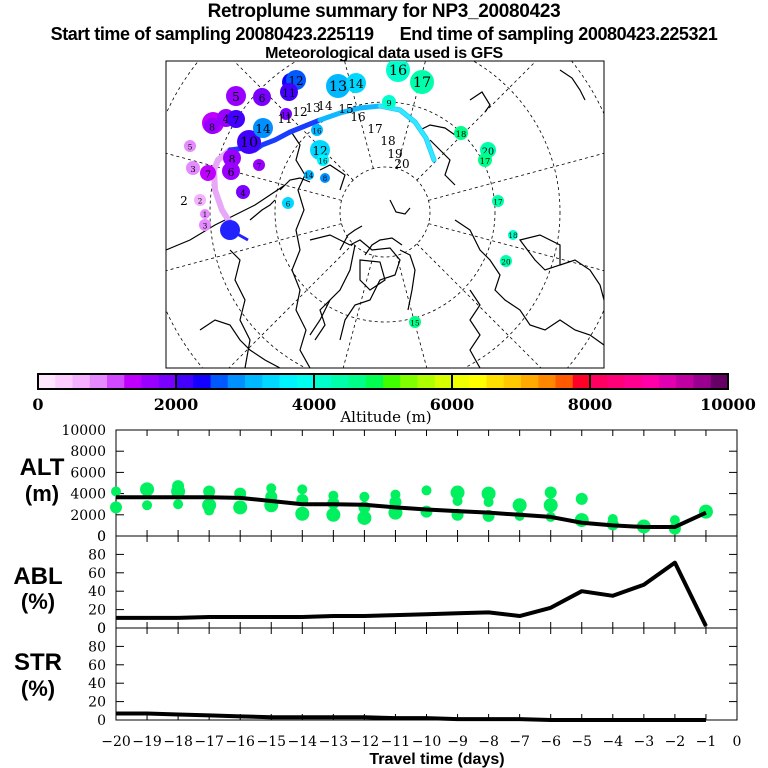 This screenshot has height=768, width=768. Describe the element at coordinates (401, 164) in the screenshot. I see `trajectory-day-label: 20` at that location.